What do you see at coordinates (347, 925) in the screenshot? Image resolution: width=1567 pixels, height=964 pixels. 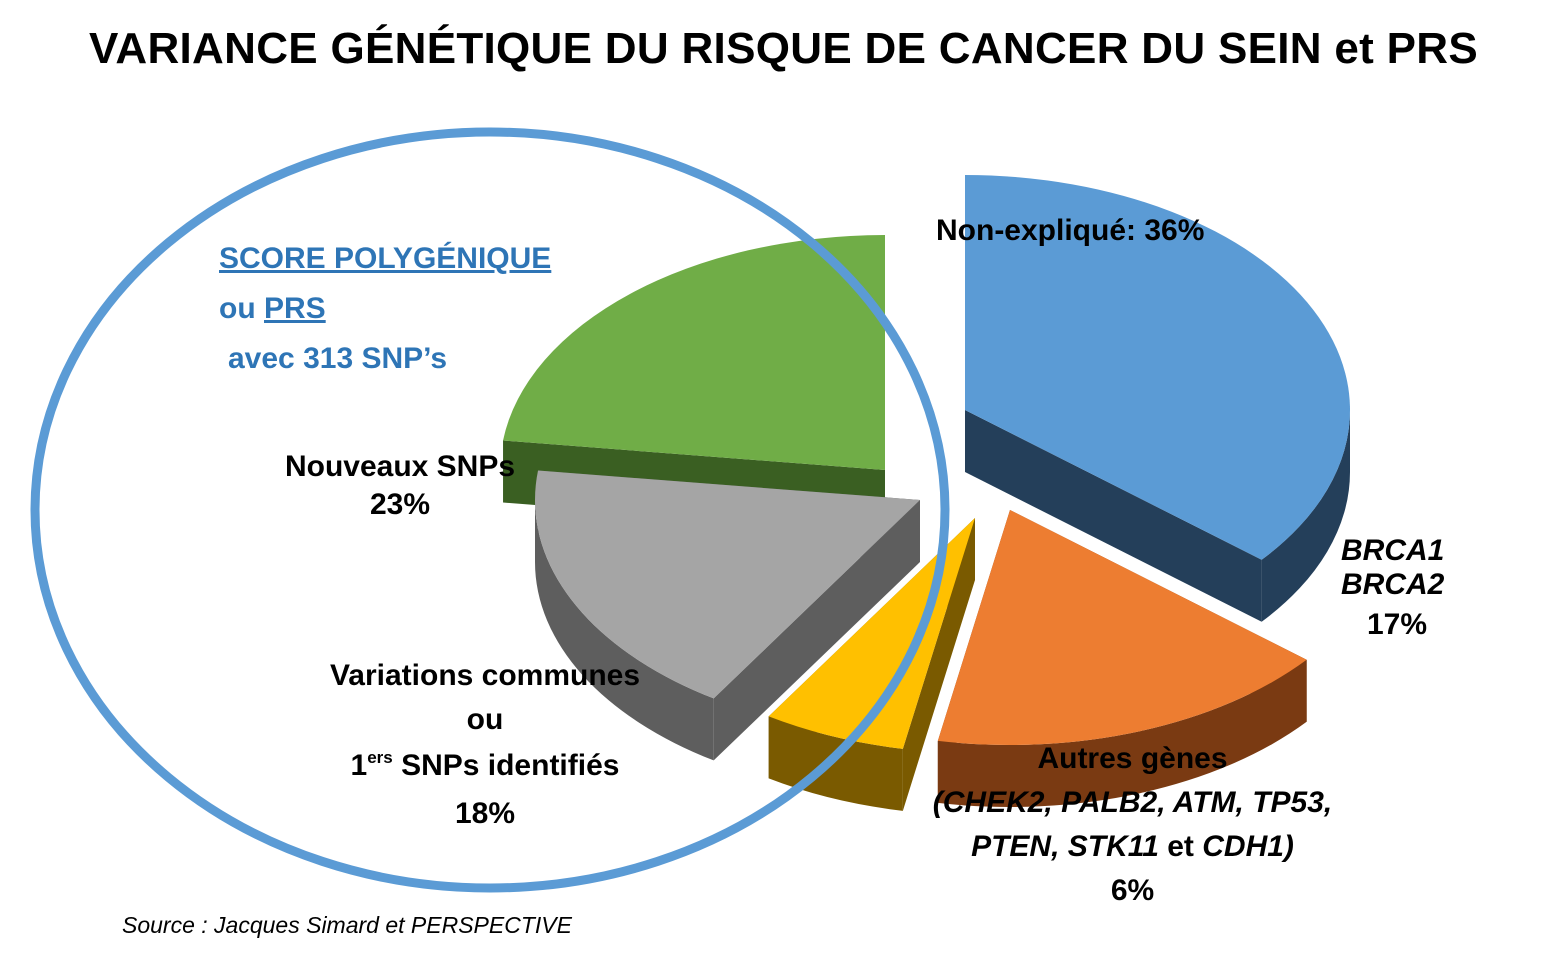 I see `source-note: Source : Jacques Simard et PERSPECTIVE` at bounding box center [347, 925].